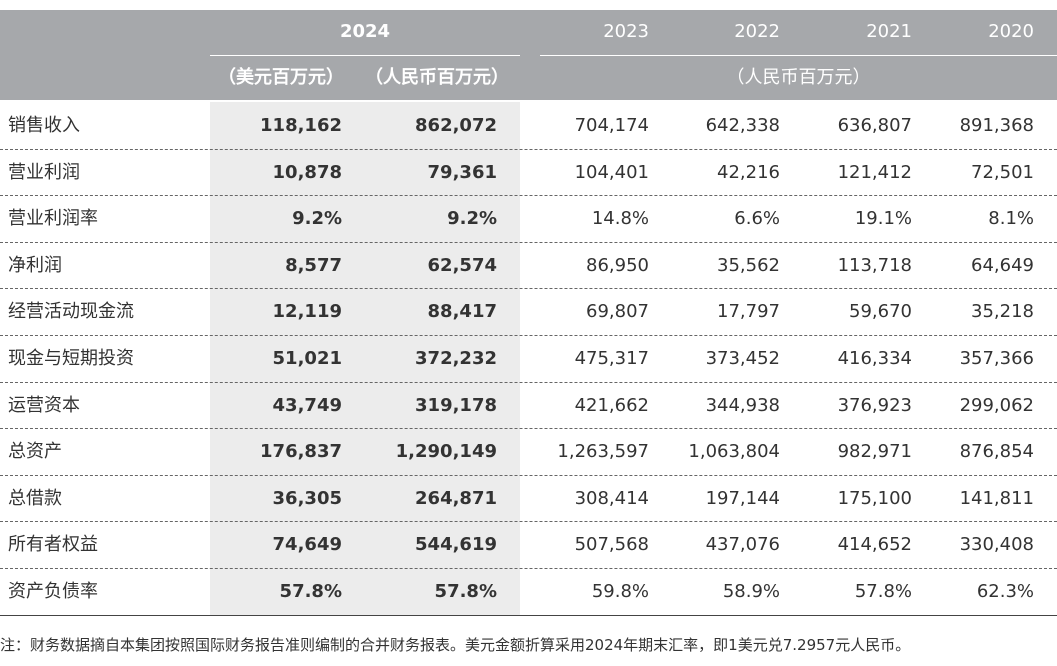 The image size is (1057, 666). I want to click on cell: 876,854, so click(996, 452).